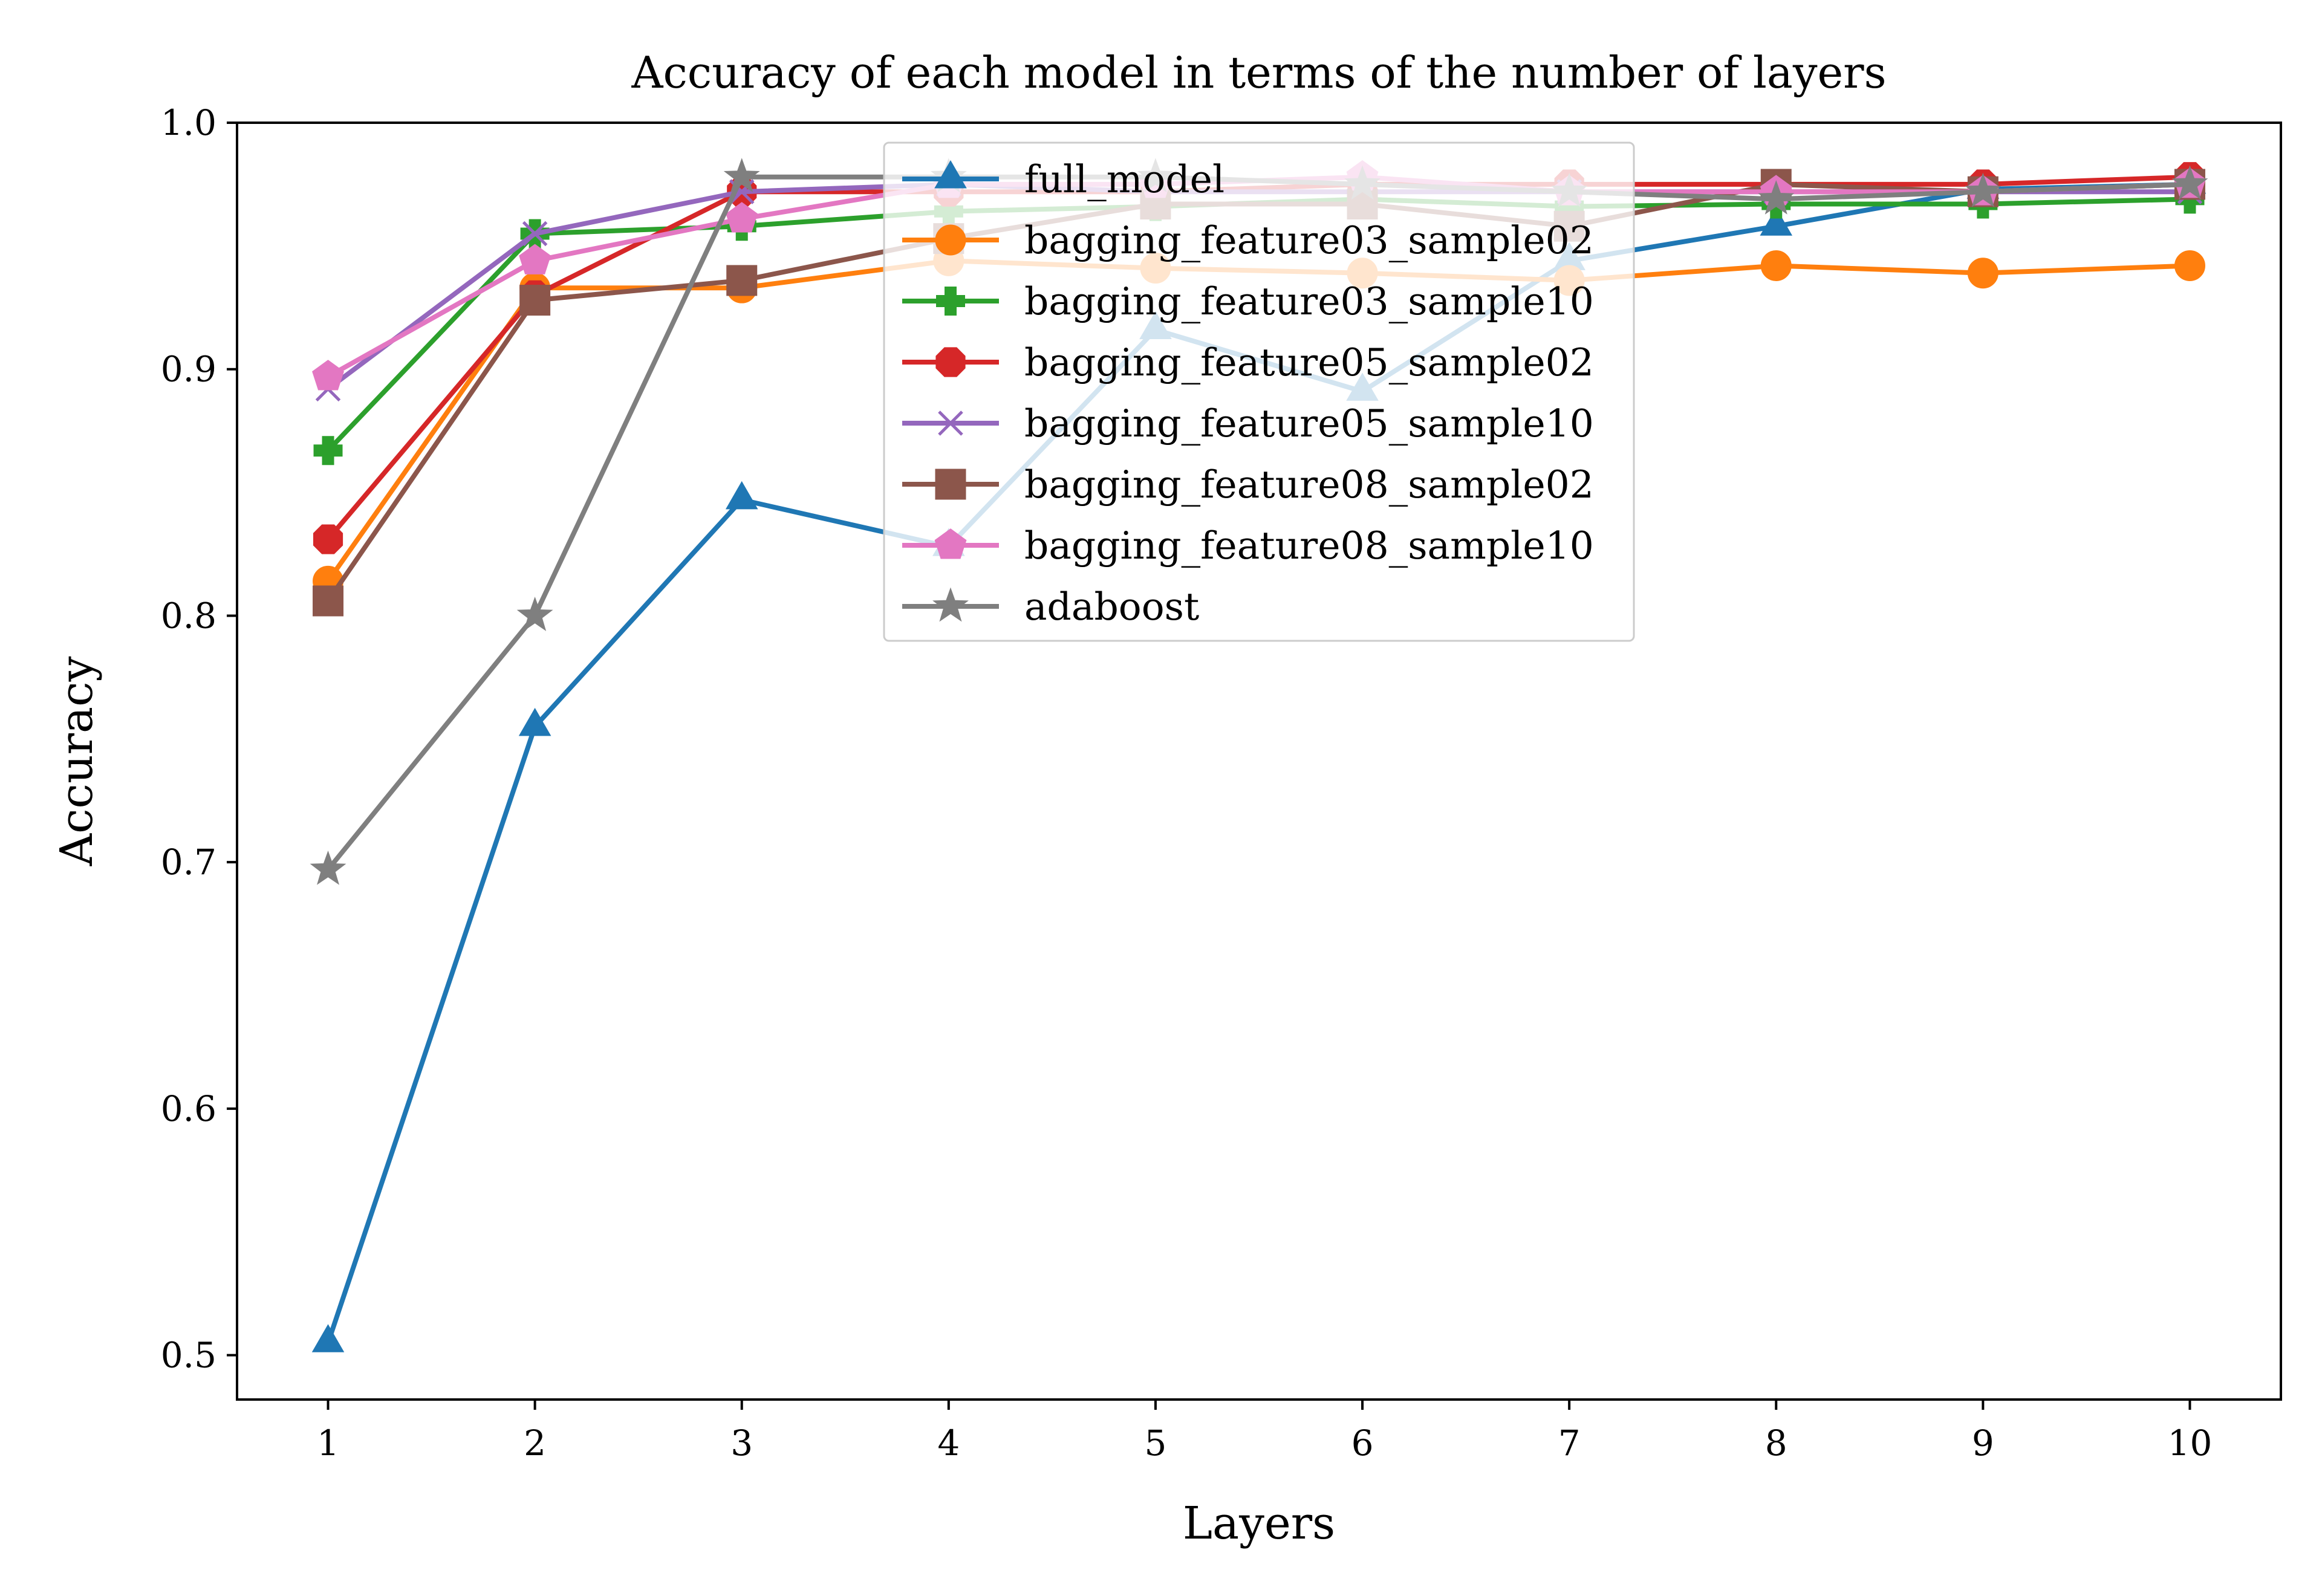 The image size is (2322, 1596). What do you see at coordinates (189, 122) in the screenshot?
I see `y-tick-label: 1.0` at bounding box center [189, 122].